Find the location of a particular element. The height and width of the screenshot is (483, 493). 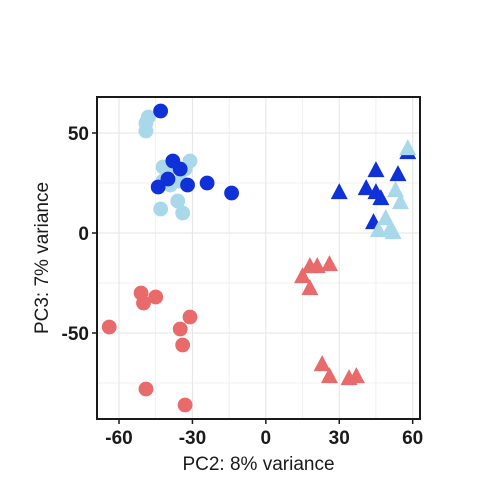

x-tick-label: -30 is located at coordinates (192, 438).